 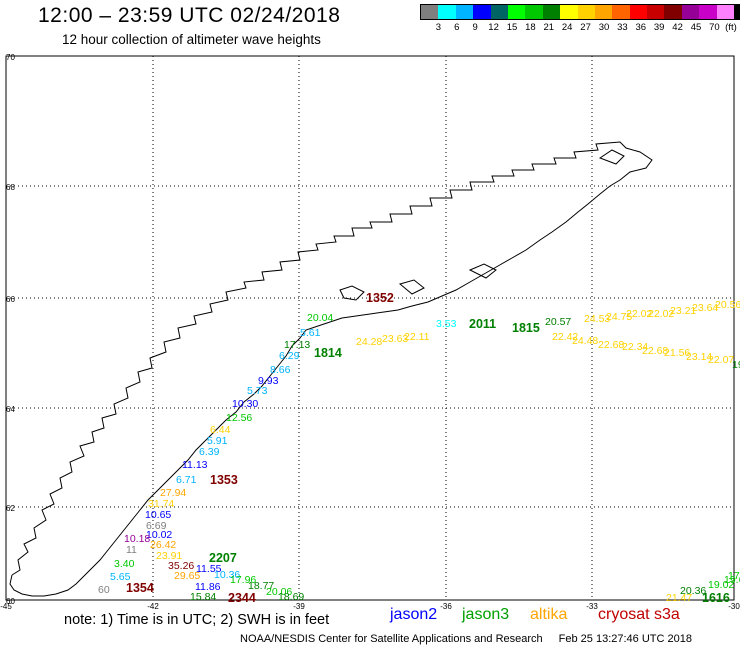 What do you see at coordinates (585, 341) in the screenshot?
I see `wave-height-label: 24.48` at bounding box center [585, 341].